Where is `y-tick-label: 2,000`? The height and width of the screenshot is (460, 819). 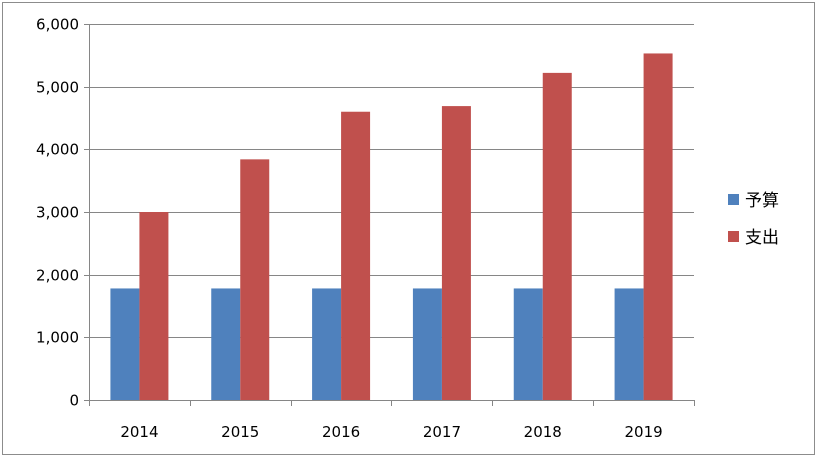
y-tick-label: 2,000 is located at coordinates (57, 276).